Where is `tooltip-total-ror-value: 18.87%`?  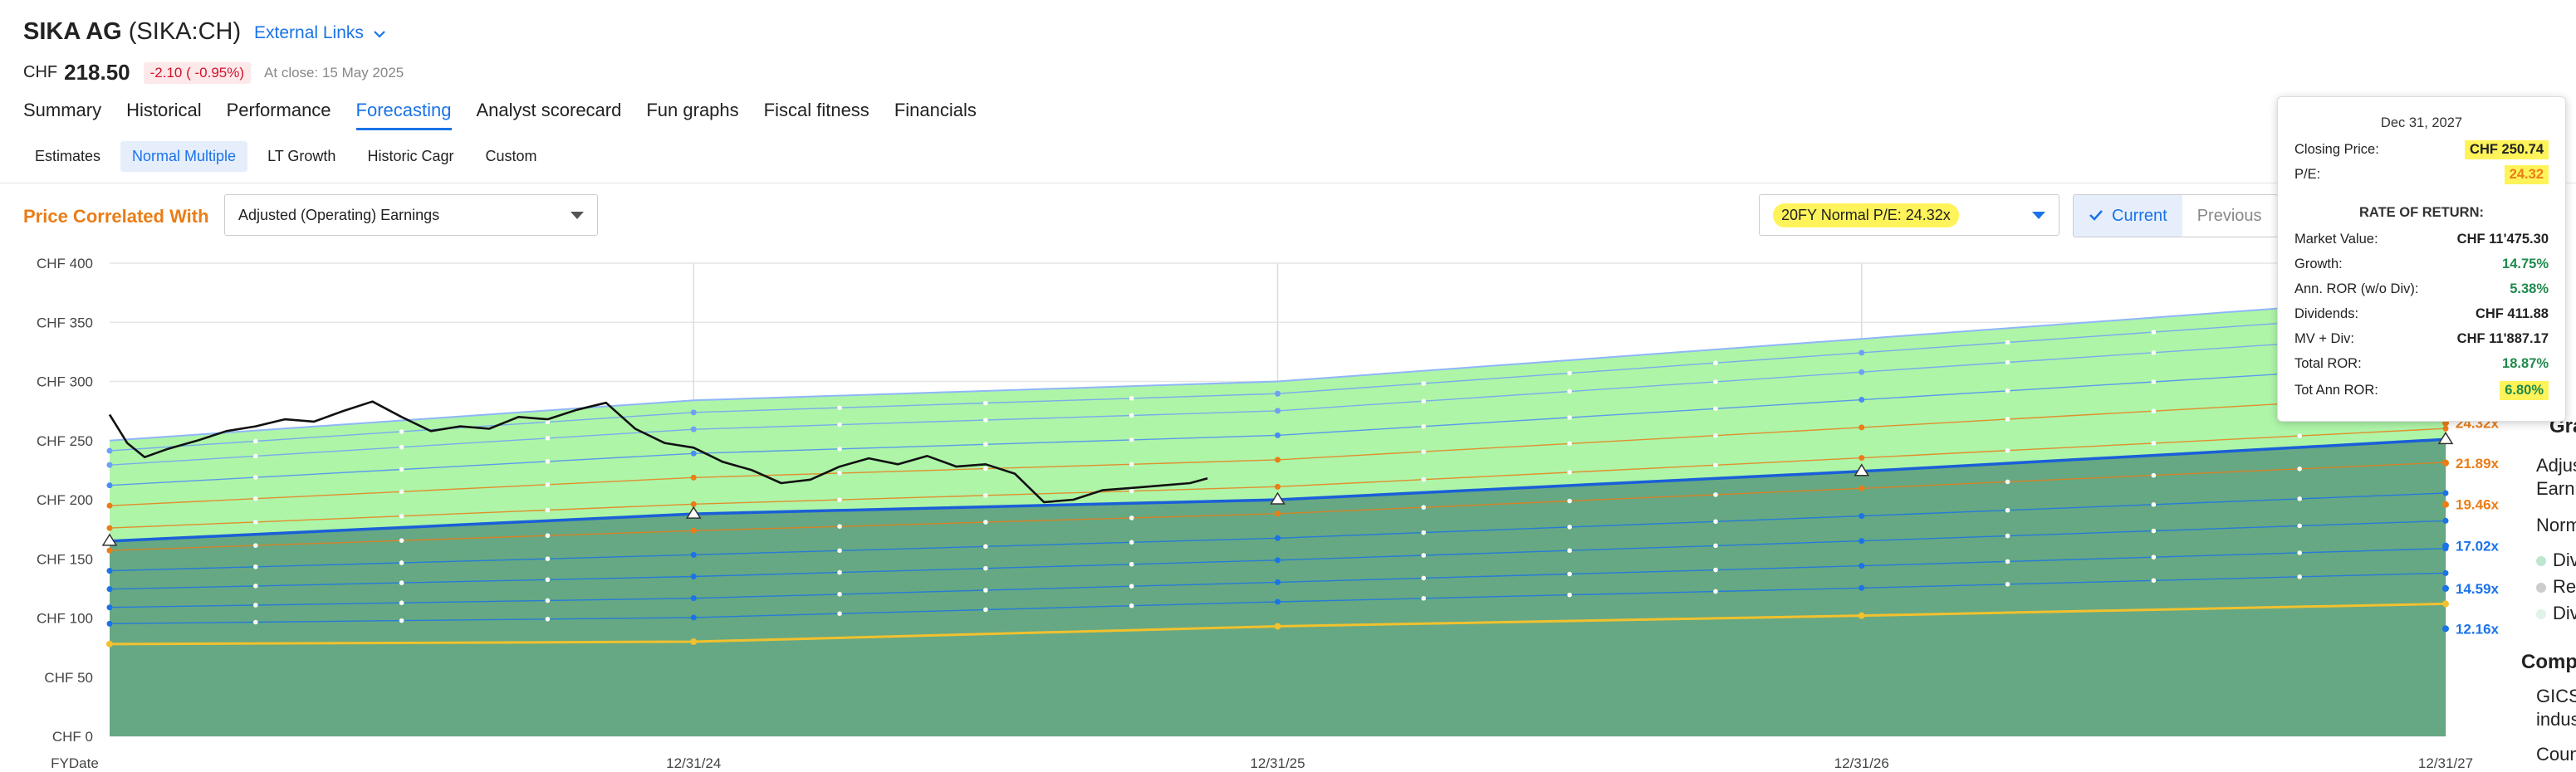 tooltip-total-ror-value: 18.87% is located at coordinates (2526, 363).